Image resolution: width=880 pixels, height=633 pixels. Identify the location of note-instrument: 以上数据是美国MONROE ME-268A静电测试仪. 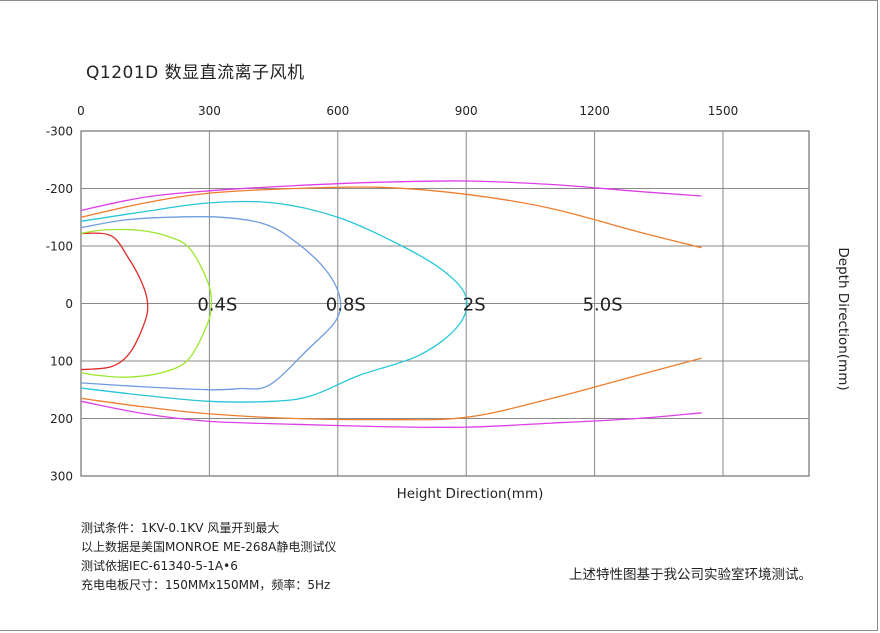
(209, 547).